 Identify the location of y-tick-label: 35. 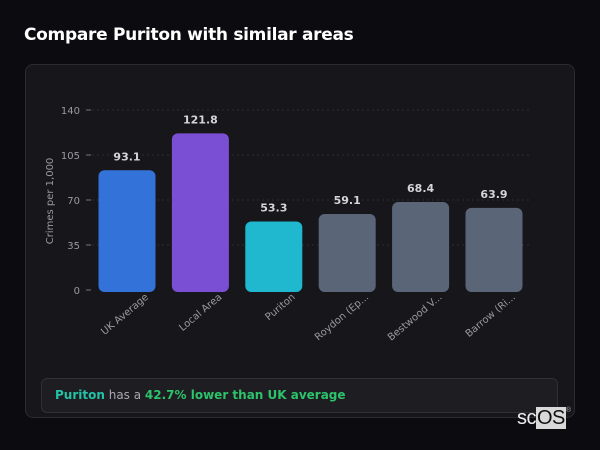
(73, 246).